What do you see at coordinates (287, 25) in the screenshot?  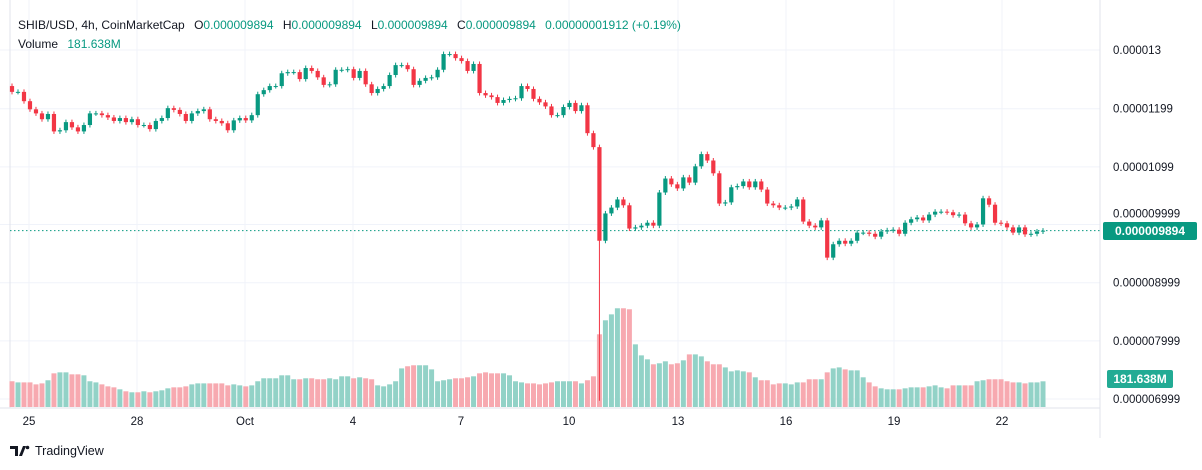 I see `high-key: H` at bounding box center [287, 25].